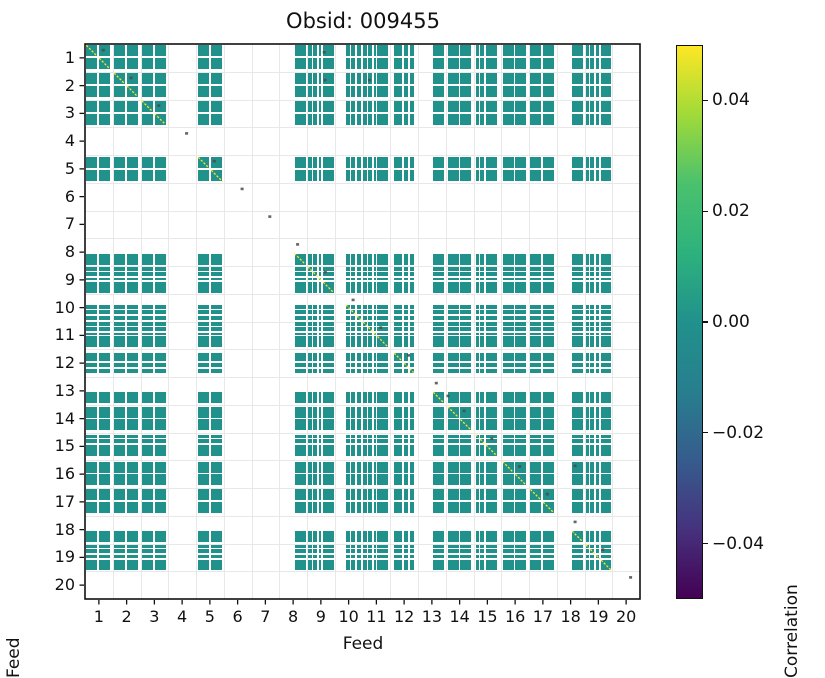  I want to click on x-tick-label: 15, so click(487, 616).